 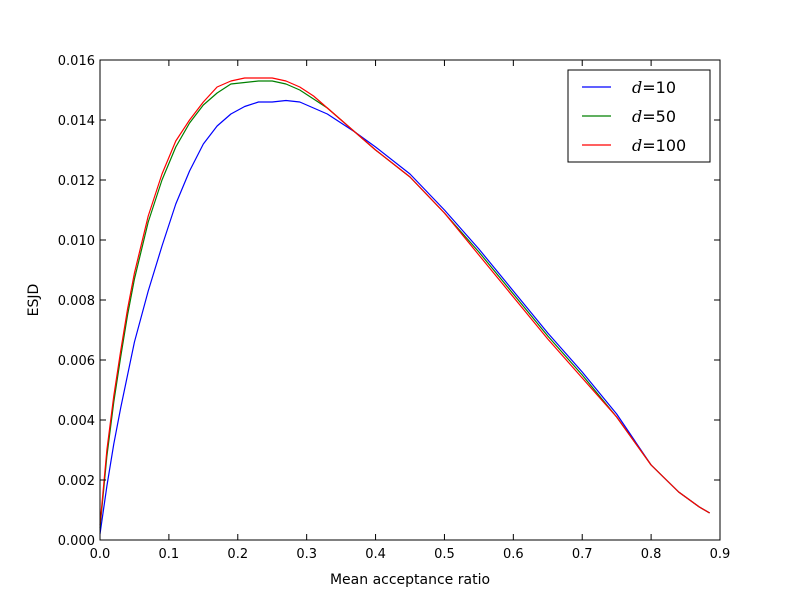 I want to click on y-tick-label: 0.000, so click(x=76, y=541).